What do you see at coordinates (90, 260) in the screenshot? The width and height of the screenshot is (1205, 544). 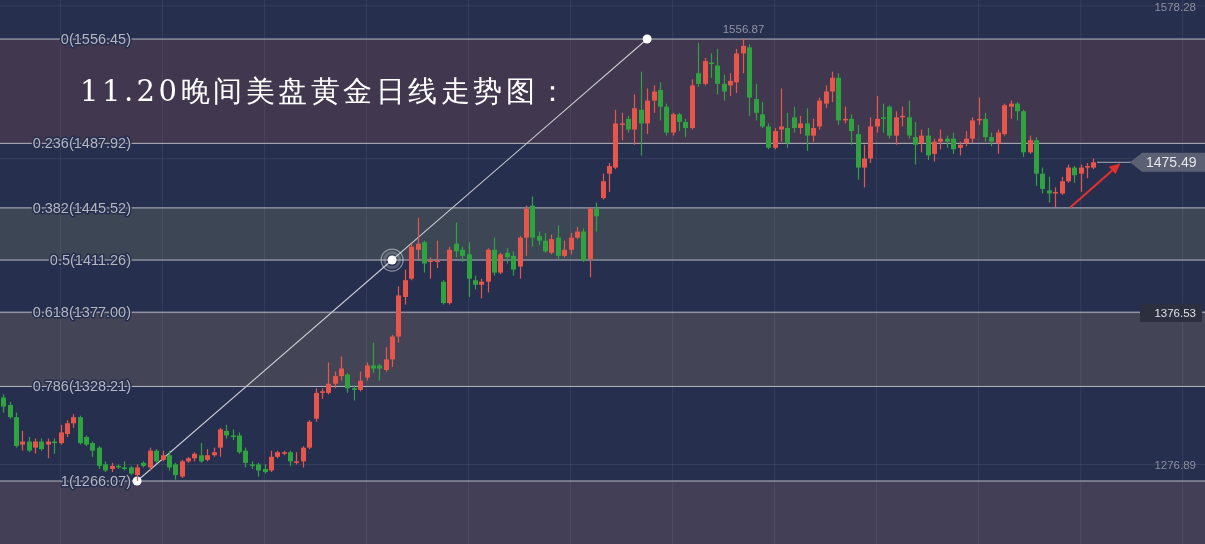 I see `ref-line-label: 0.5(1411.26)` at bounding box center [90, 260].